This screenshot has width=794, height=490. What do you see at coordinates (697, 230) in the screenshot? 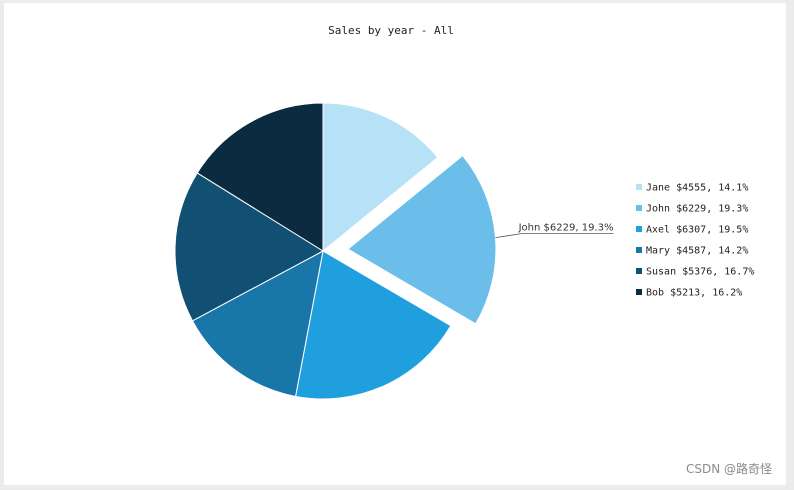
I see `legend-label-axel: Axel $6307, 19.5%` at bounding box center [697, 230].